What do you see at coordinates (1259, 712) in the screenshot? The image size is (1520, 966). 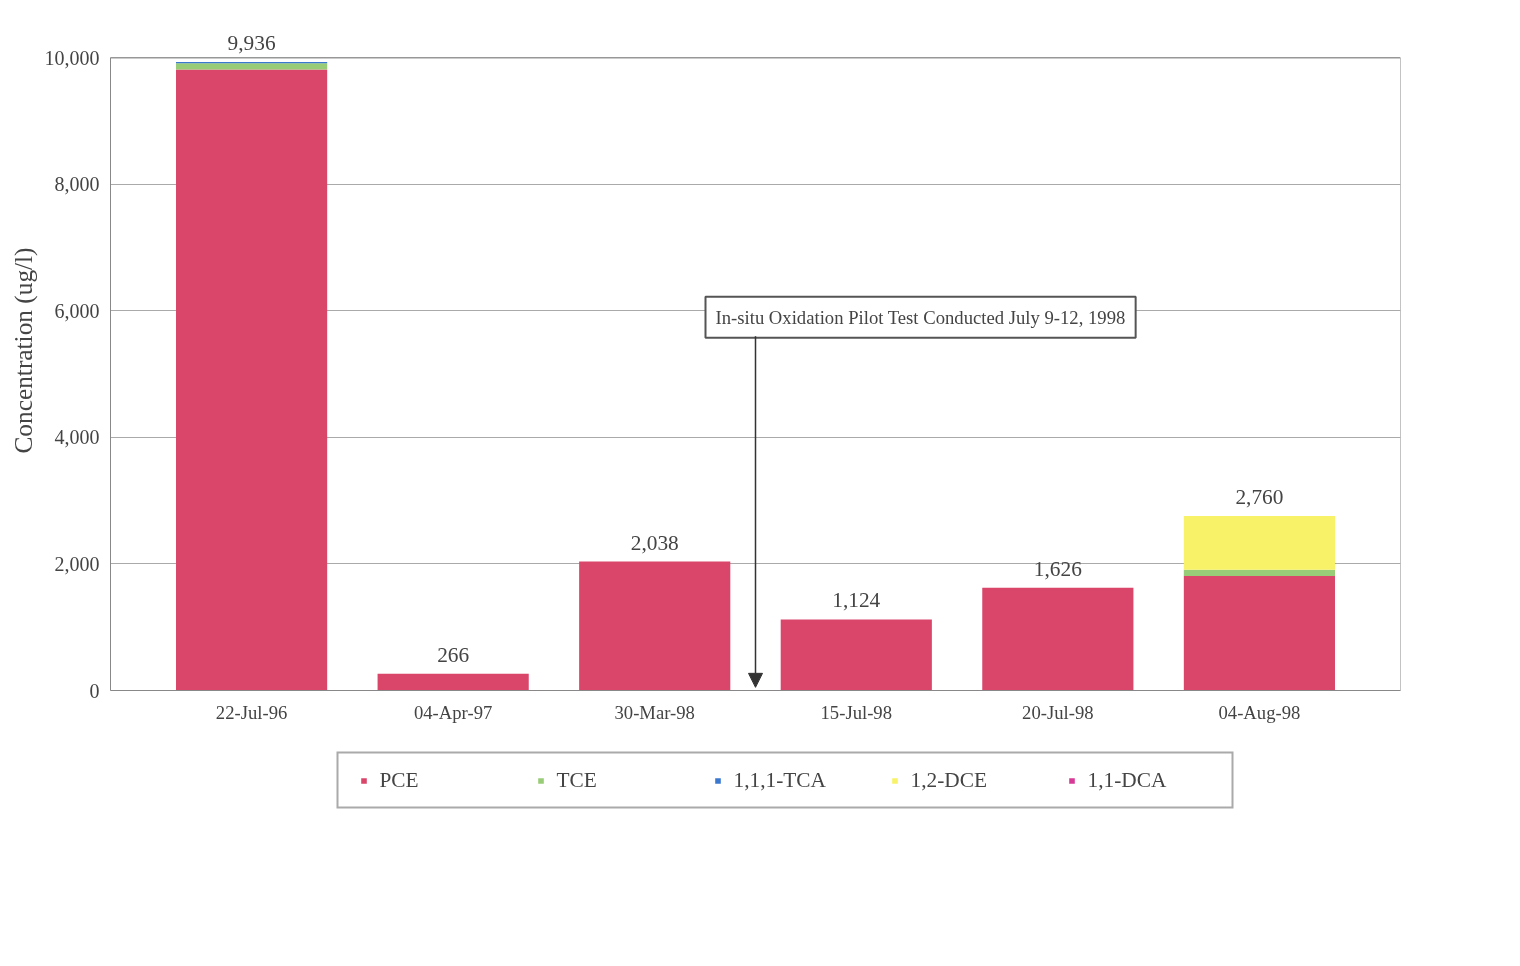 I see `x-tick-label: 04-Aug-98` at bounding box center [1259, 712].